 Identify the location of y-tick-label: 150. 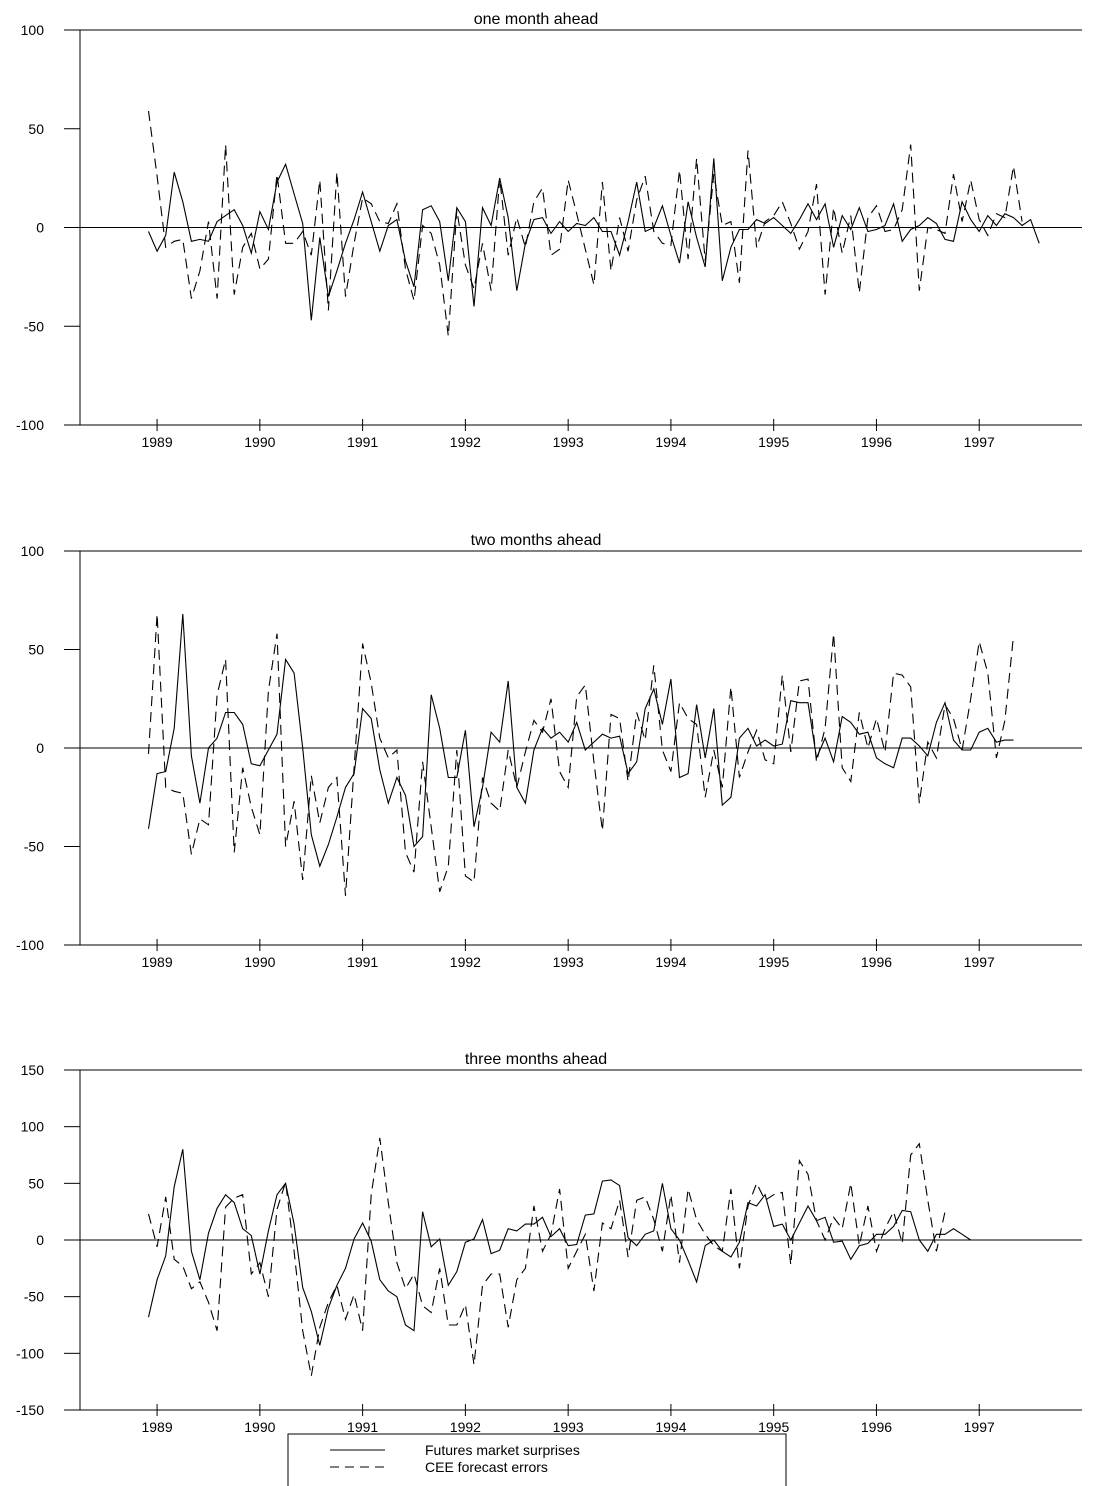
(33, 1070).